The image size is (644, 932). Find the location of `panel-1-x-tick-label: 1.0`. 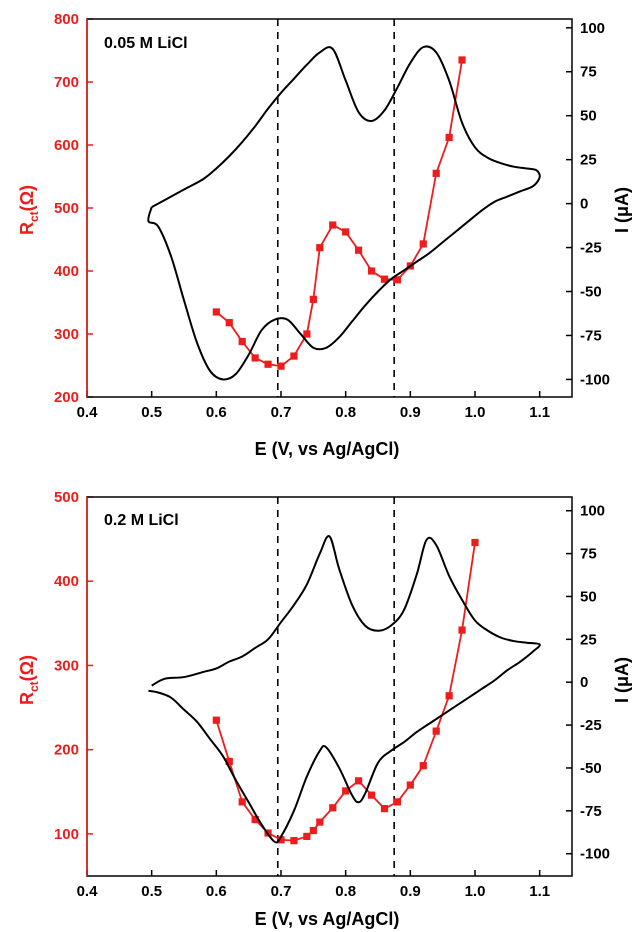

panel-1-x-tick-label: 1.0 is located at coordinates (475, 891).